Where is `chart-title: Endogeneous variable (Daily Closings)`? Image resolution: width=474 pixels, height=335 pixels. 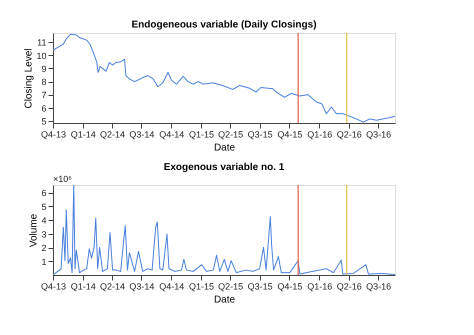
chart-title: Endogeneous variable (Daily Closings) is located at coordinates (224, 24).